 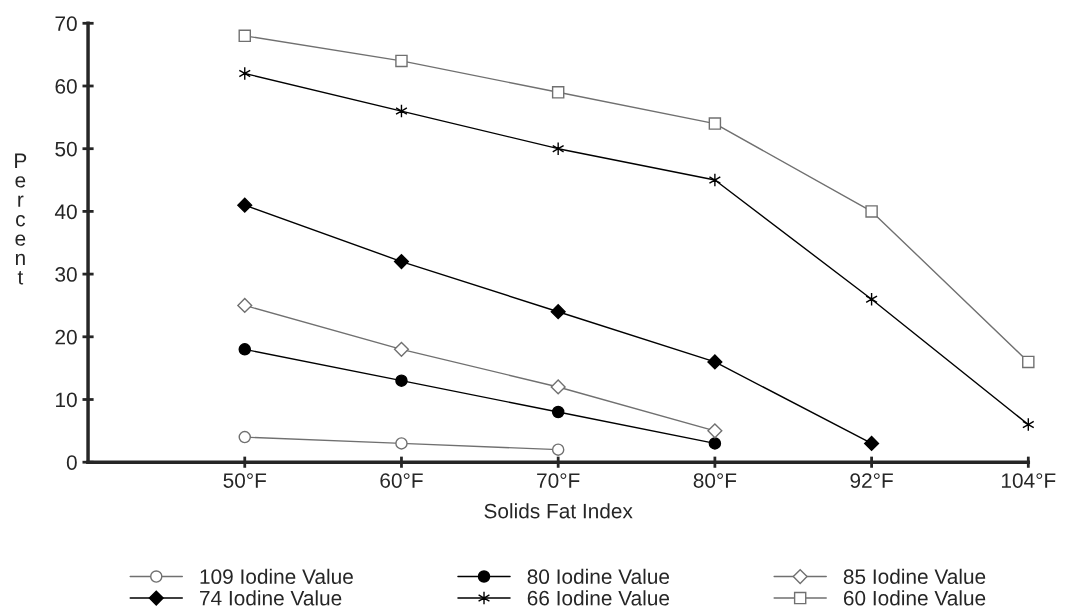 What do you see at coordinates (66, 86) in the screenshot?
I see `y-tick-label: 60` at bounding box center [66, 86].